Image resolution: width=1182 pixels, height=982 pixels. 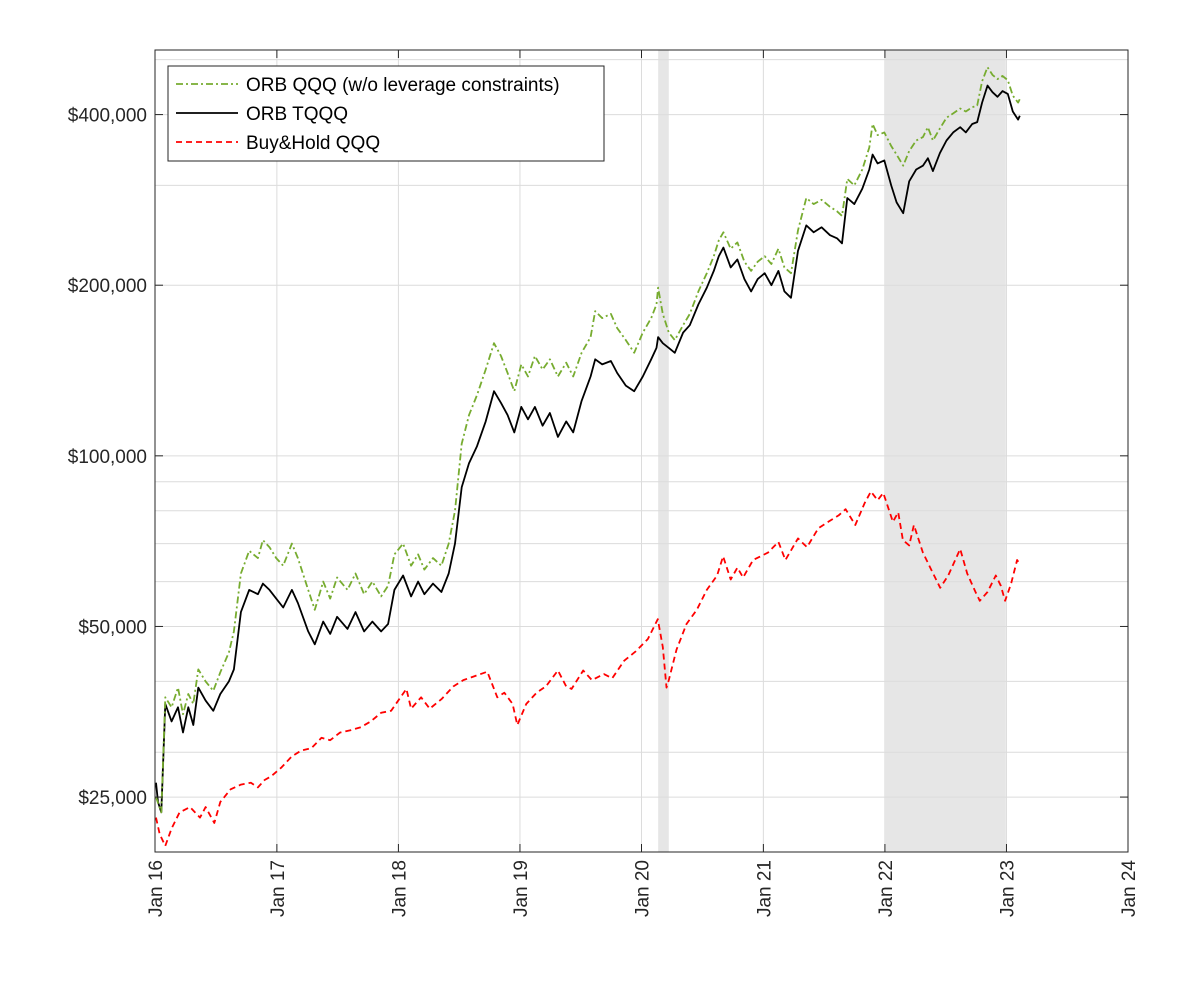 I want to click on legend-box, so click(x=386, y=113).